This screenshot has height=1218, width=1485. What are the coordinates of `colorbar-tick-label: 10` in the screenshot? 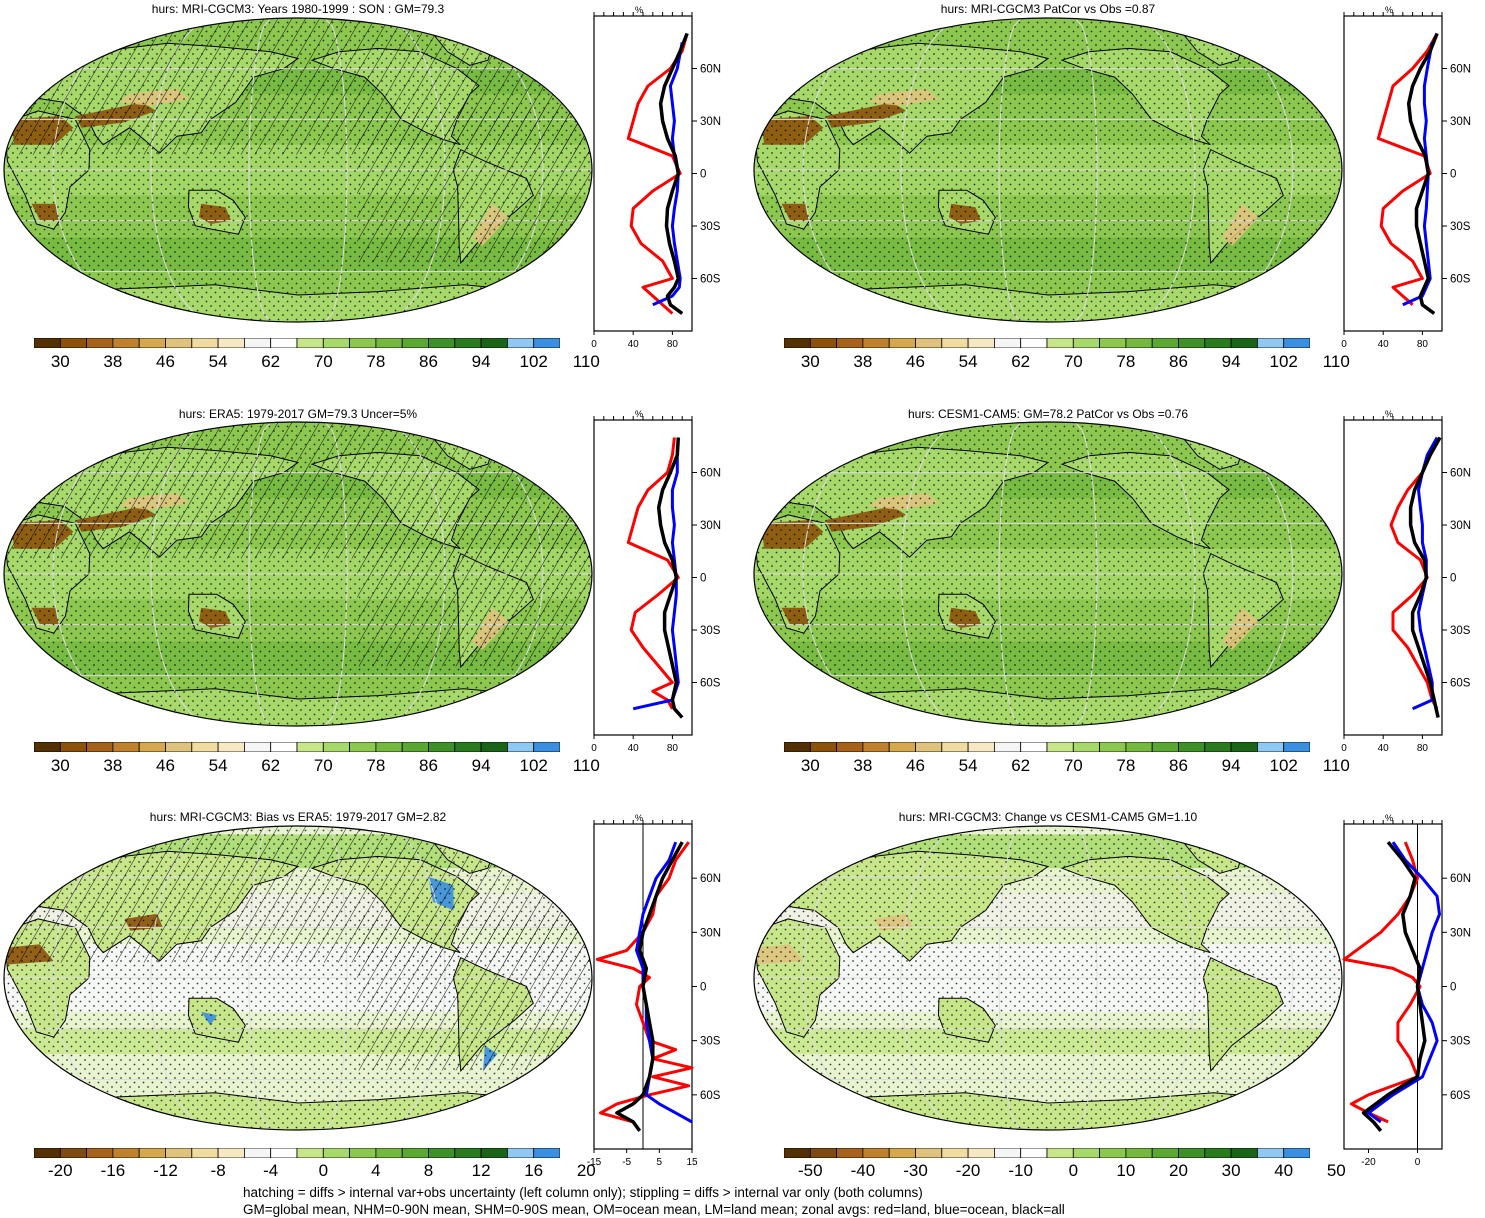 It's located at (1126, 1170).